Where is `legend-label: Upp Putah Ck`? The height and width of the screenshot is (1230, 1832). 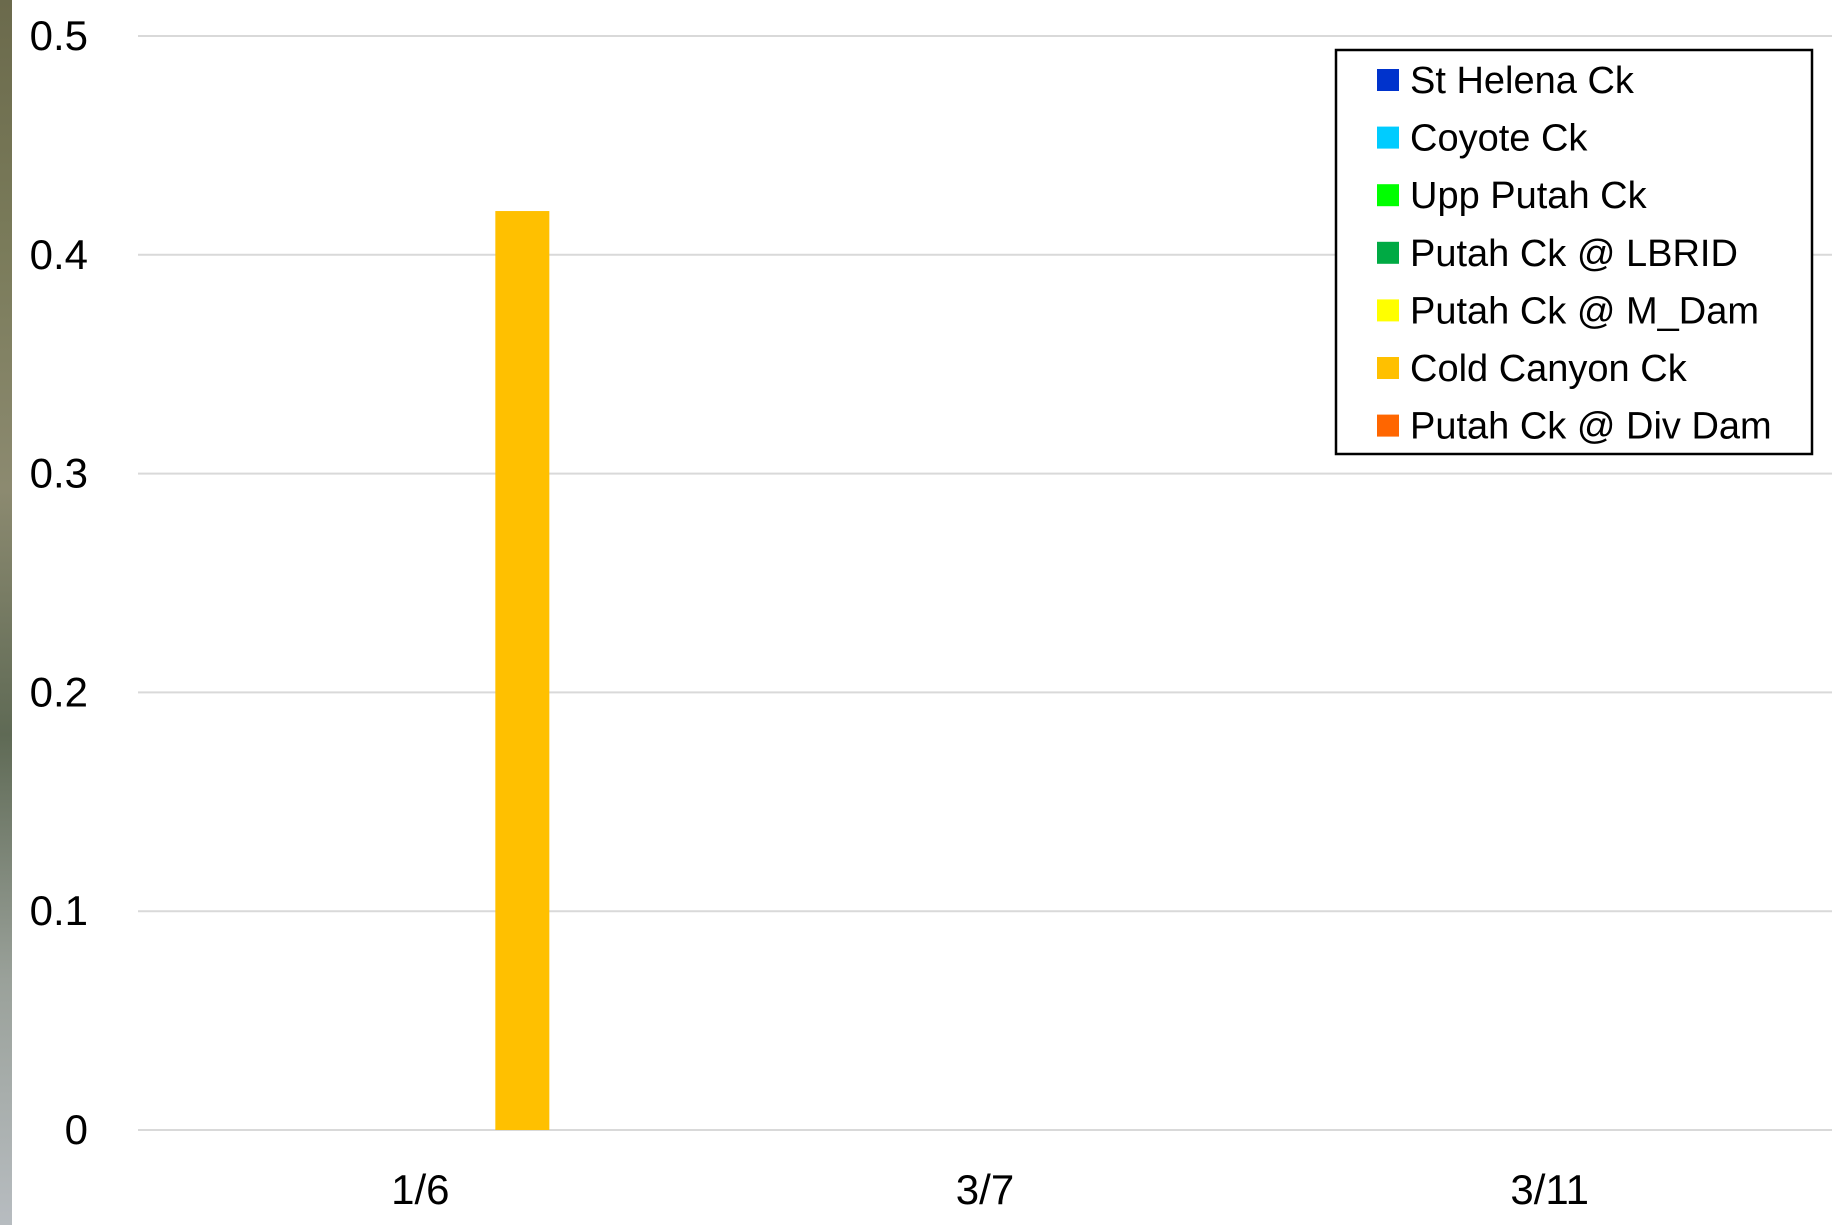
legend-label: Upp Putah Ck is located at coordinates (1529, 196).